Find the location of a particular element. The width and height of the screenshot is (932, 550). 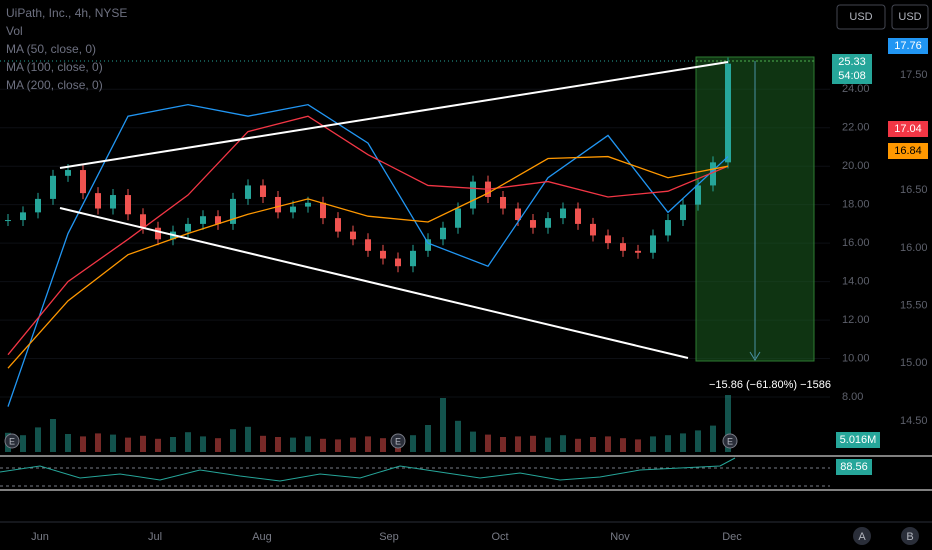

orange-price: 16.84 is located at coordinates (908, 151).